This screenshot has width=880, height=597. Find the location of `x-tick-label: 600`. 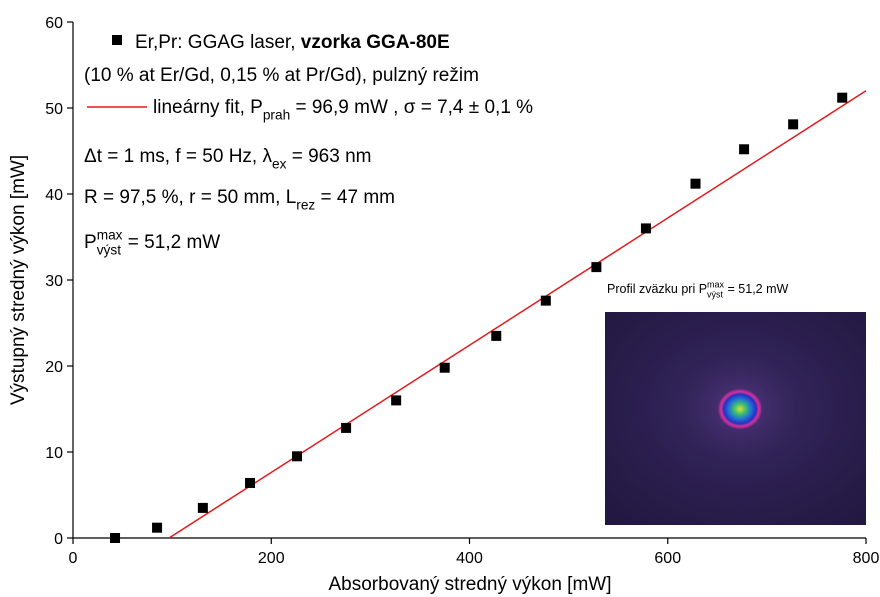

x-tick-label: 600 is located at coordinates (667, 558).